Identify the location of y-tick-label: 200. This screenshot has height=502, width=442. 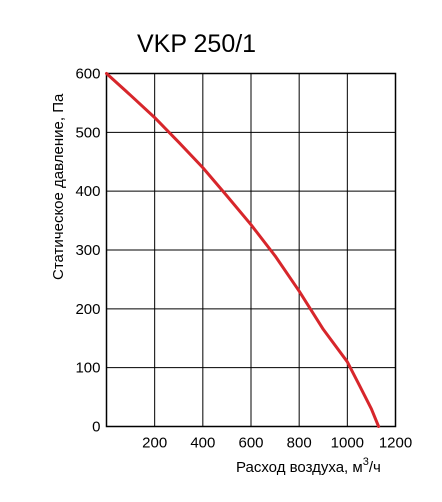
(87, 309).